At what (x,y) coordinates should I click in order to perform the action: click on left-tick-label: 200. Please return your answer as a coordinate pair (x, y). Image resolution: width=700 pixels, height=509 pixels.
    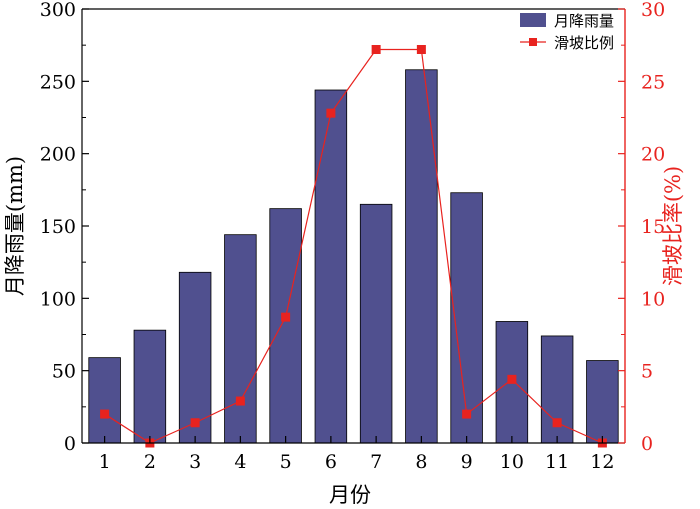
    Looking at the image, I should click on (58, 155).